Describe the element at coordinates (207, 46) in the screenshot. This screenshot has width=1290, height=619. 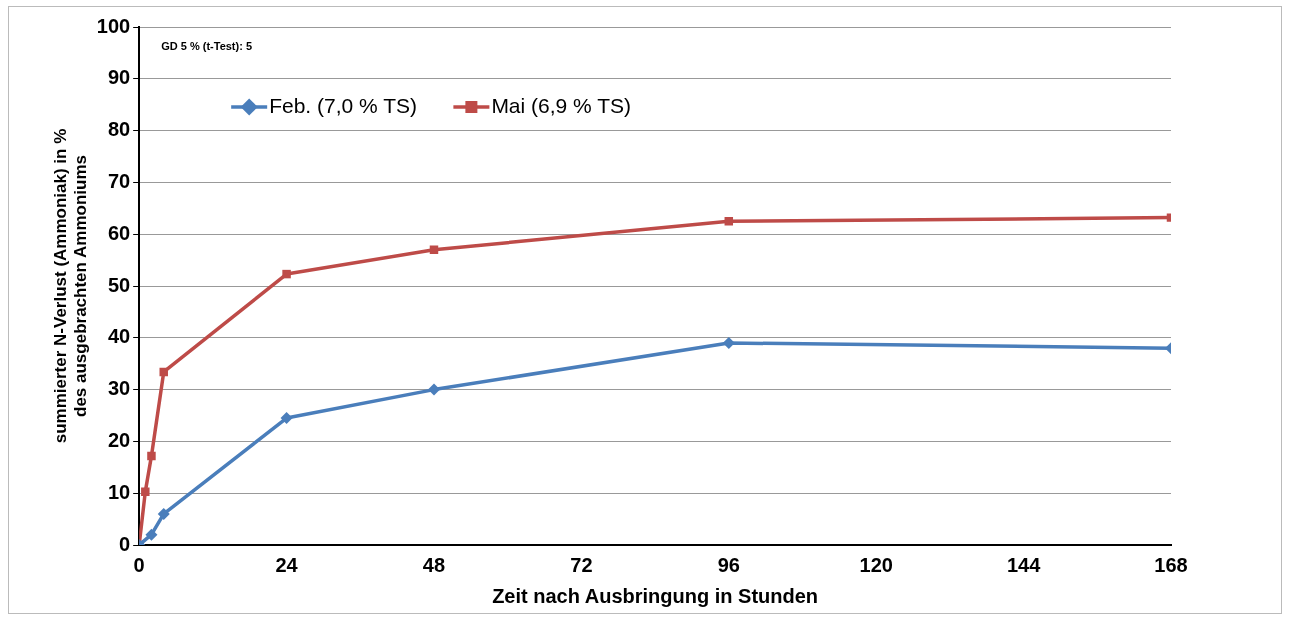
I see `annotation: GD 5 % (t-Test): 5` at that location.